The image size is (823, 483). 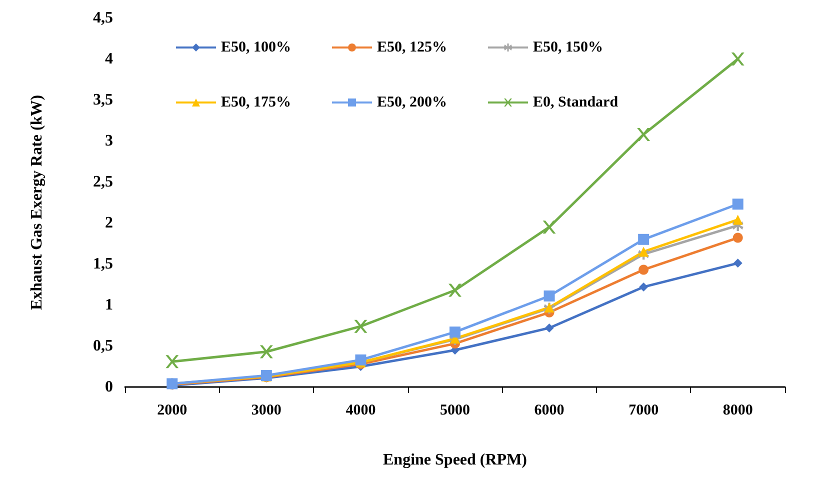 I want to click on legend-label: E50, 175%, so click(x=256, y=102).